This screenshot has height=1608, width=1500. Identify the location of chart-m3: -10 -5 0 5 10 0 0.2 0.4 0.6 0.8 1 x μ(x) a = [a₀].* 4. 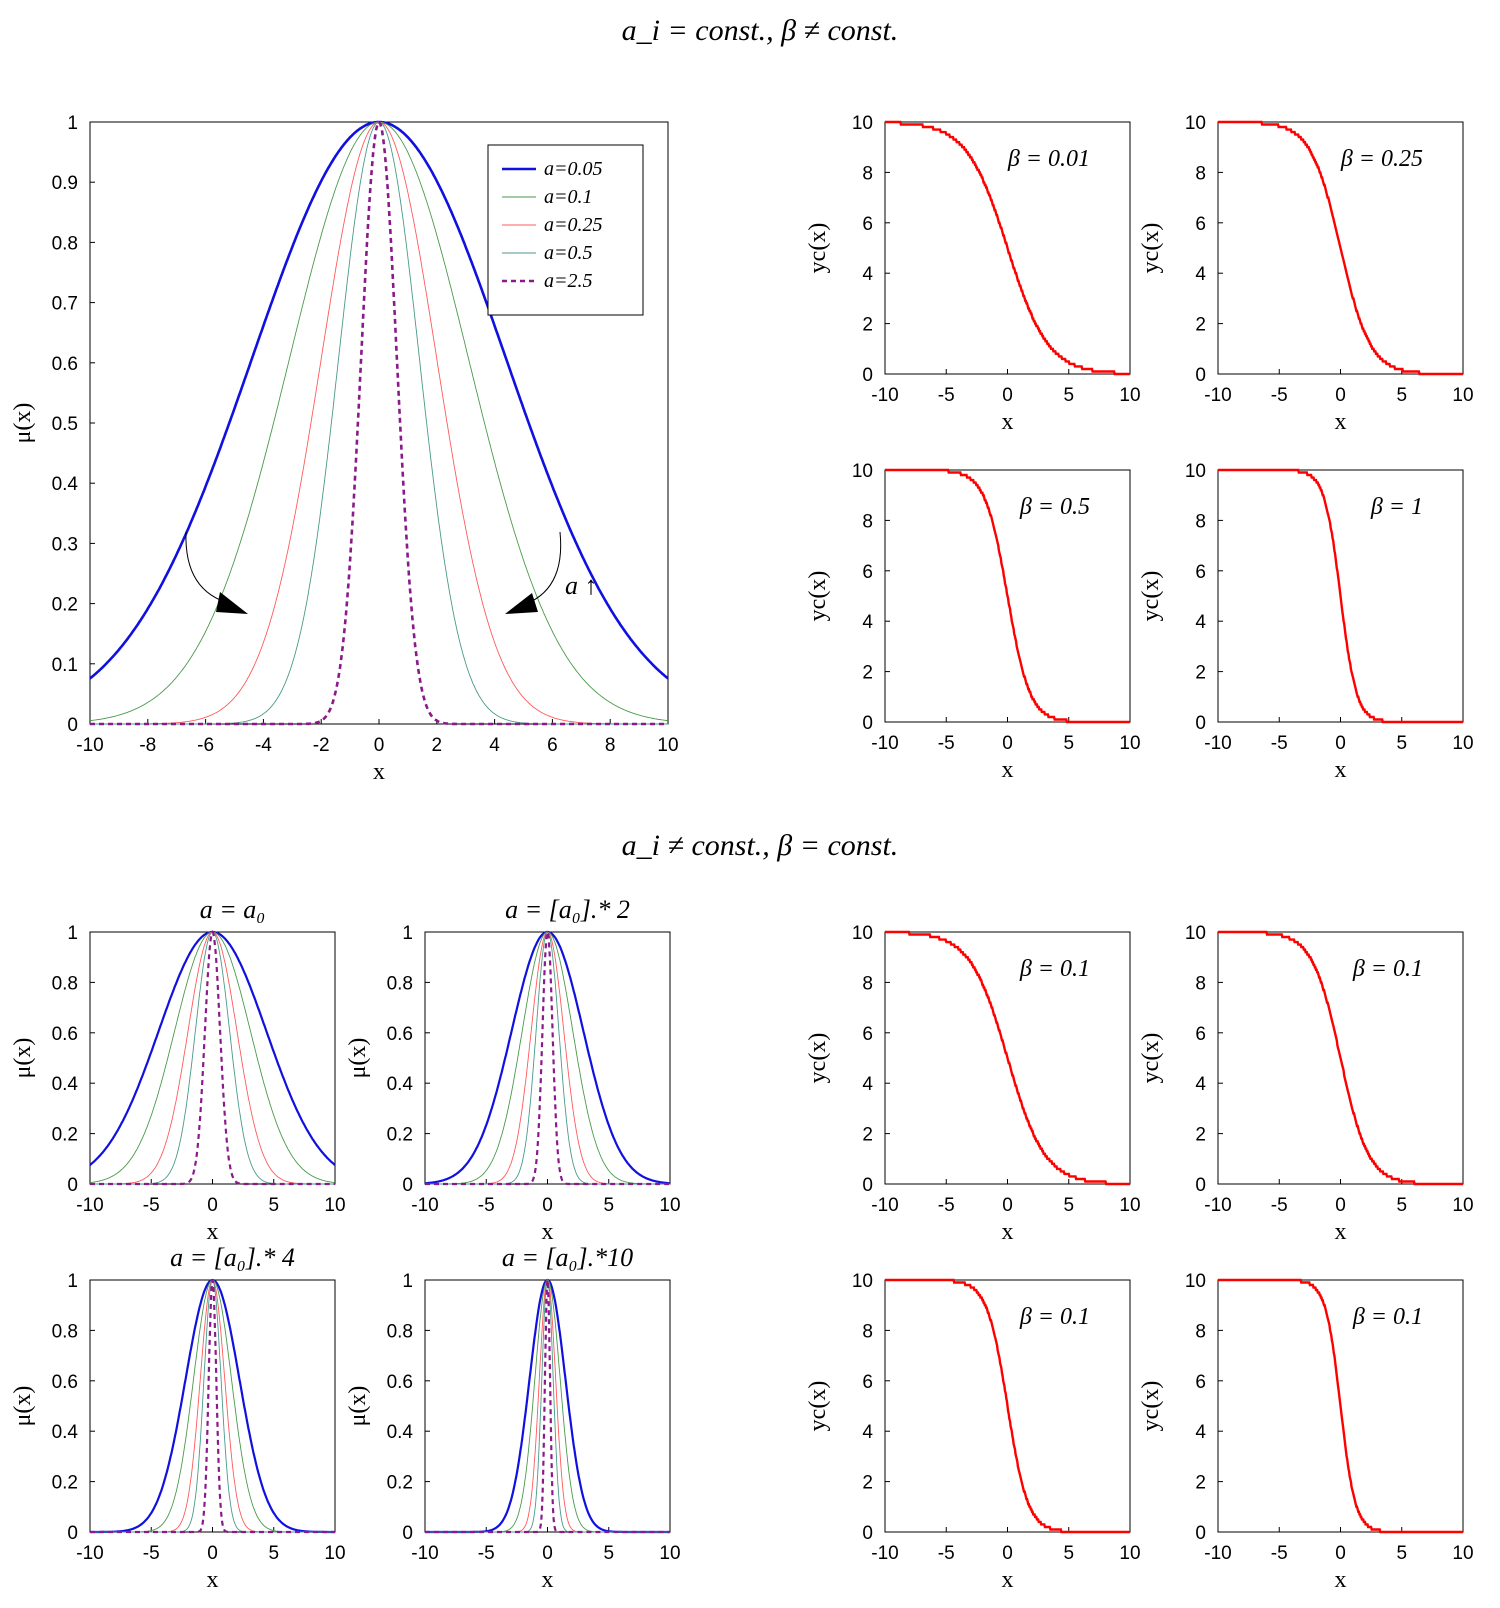
(178, 1418).